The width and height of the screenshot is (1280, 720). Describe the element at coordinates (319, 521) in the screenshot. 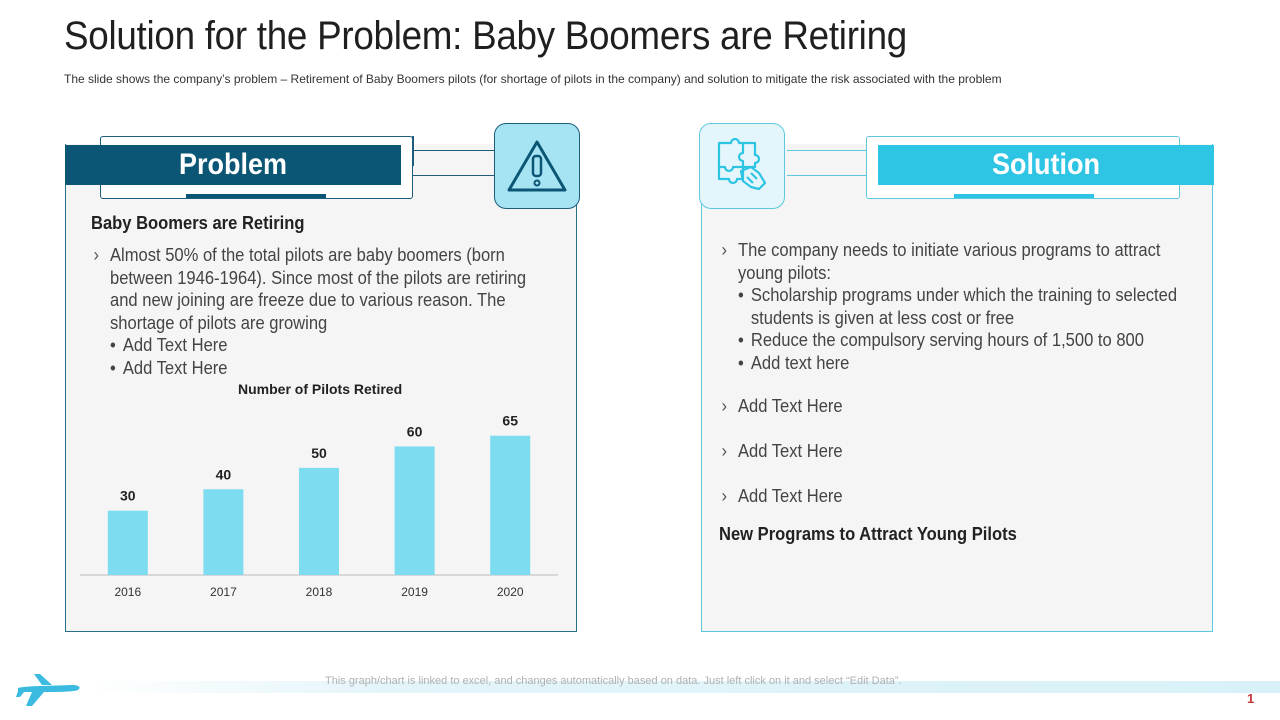

I see `bar-2018` at that location.